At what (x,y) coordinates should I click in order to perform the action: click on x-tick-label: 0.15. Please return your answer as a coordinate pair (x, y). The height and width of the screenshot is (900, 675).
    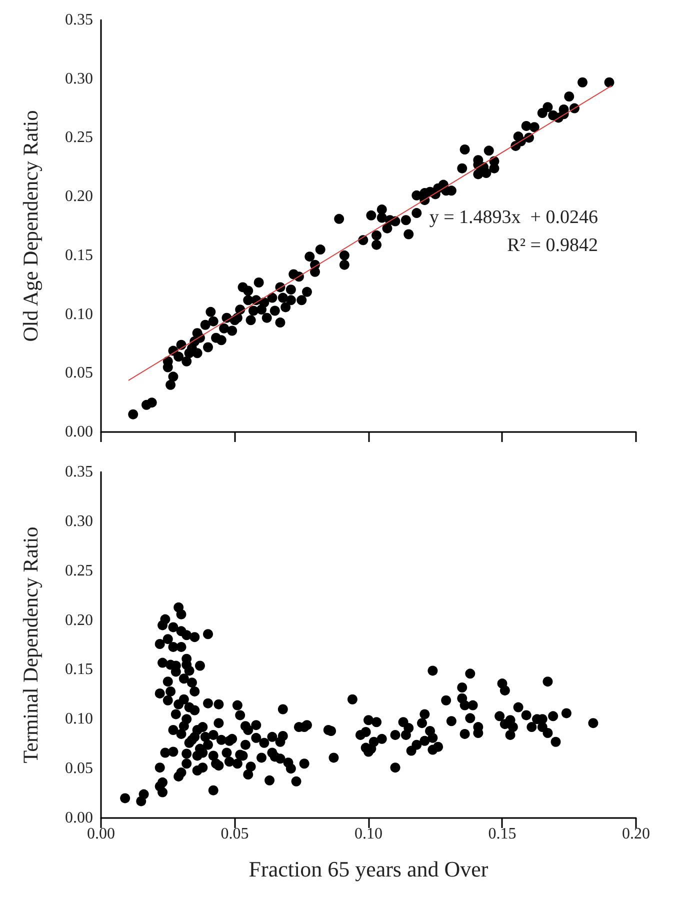
    Looking at the image, I should click on (502, 834).